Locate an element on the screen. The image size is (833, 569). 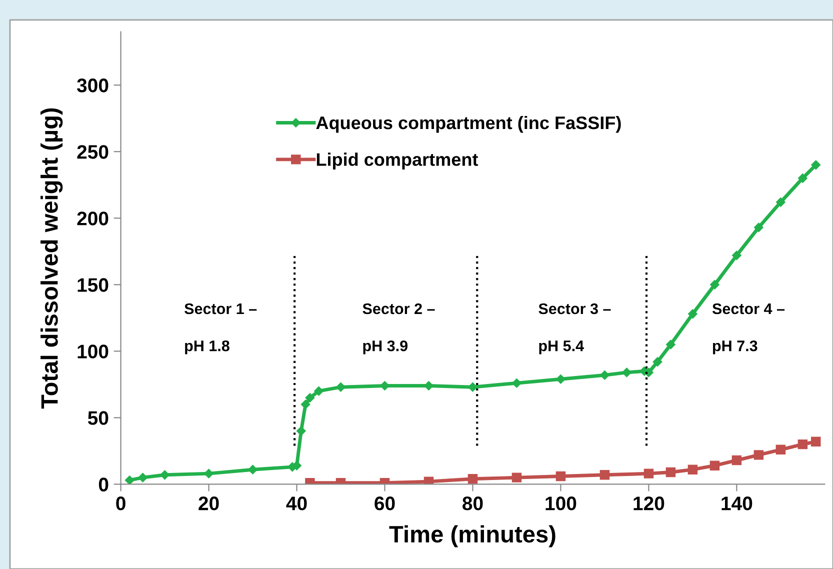
x-tick-label: 60 is located at coordinates (384, 503).